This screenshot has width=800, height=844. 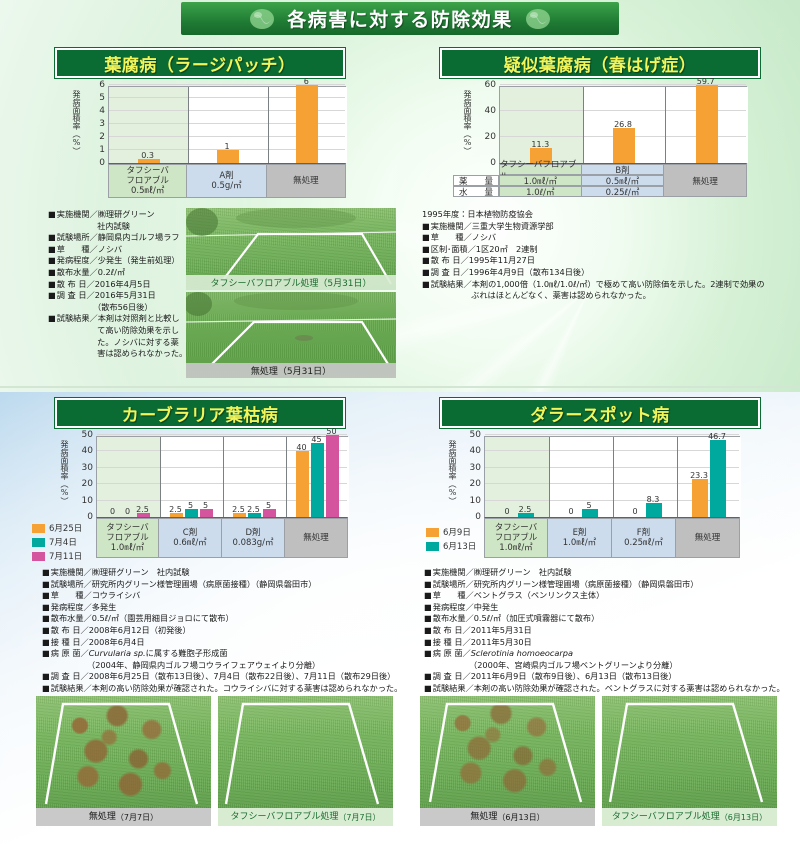 What do you see at coordinates (305, 817) in the screenshot?
I see `photo-caption-treated-curvularia: タフシーバフロアブル処理 （7月7日）` at bounding box center [305, 817].